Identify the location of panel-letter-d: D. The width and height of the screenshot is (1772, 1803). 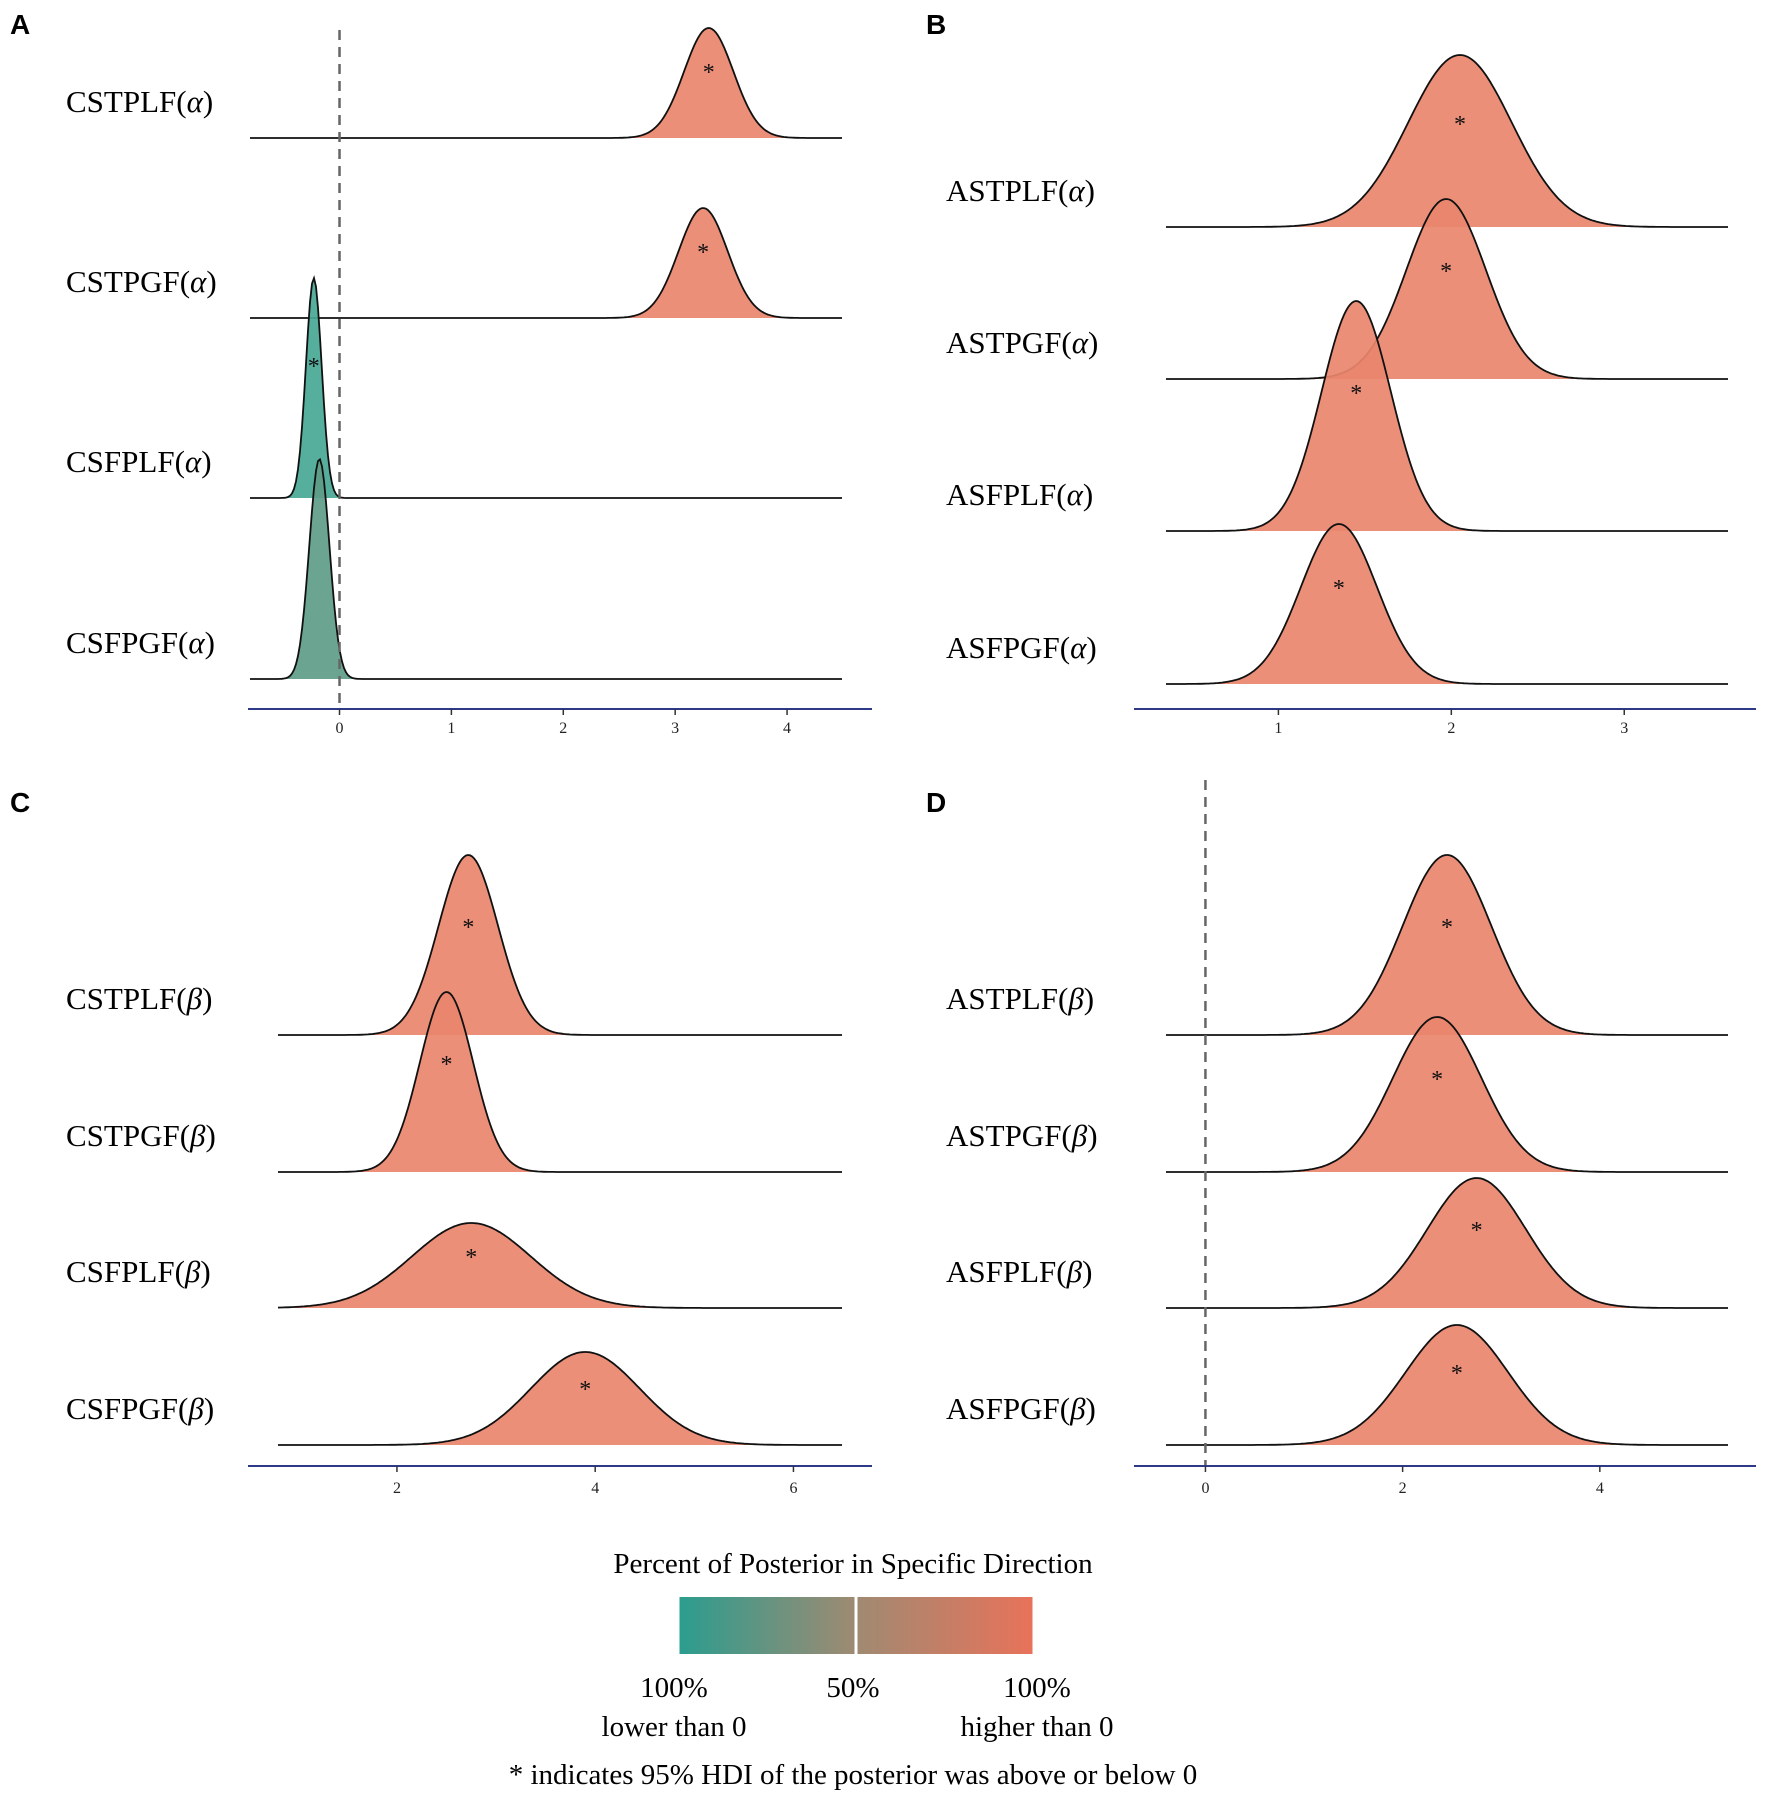
(936, 802).